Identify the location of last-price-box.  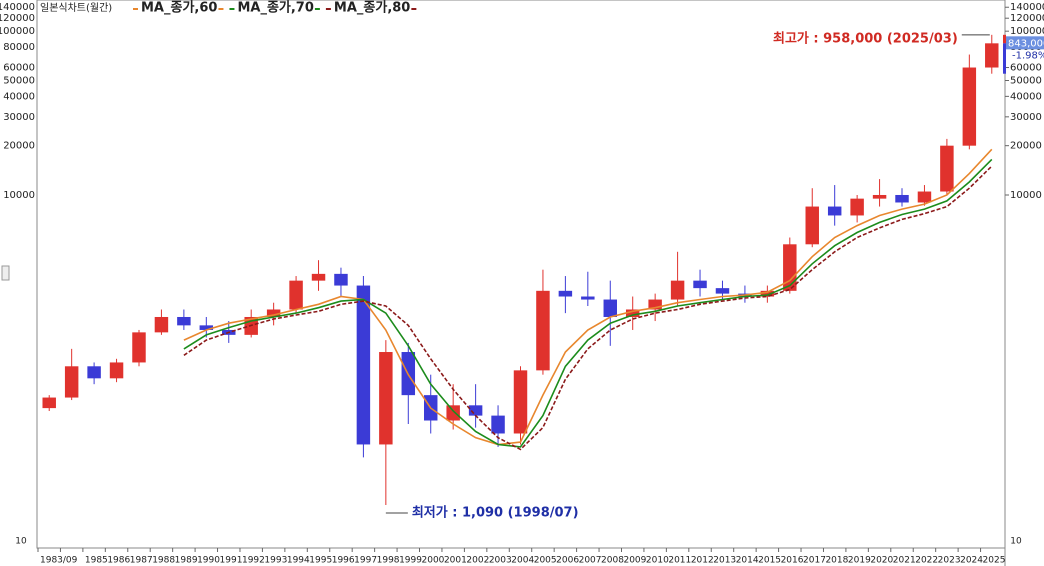
(1025, 43).